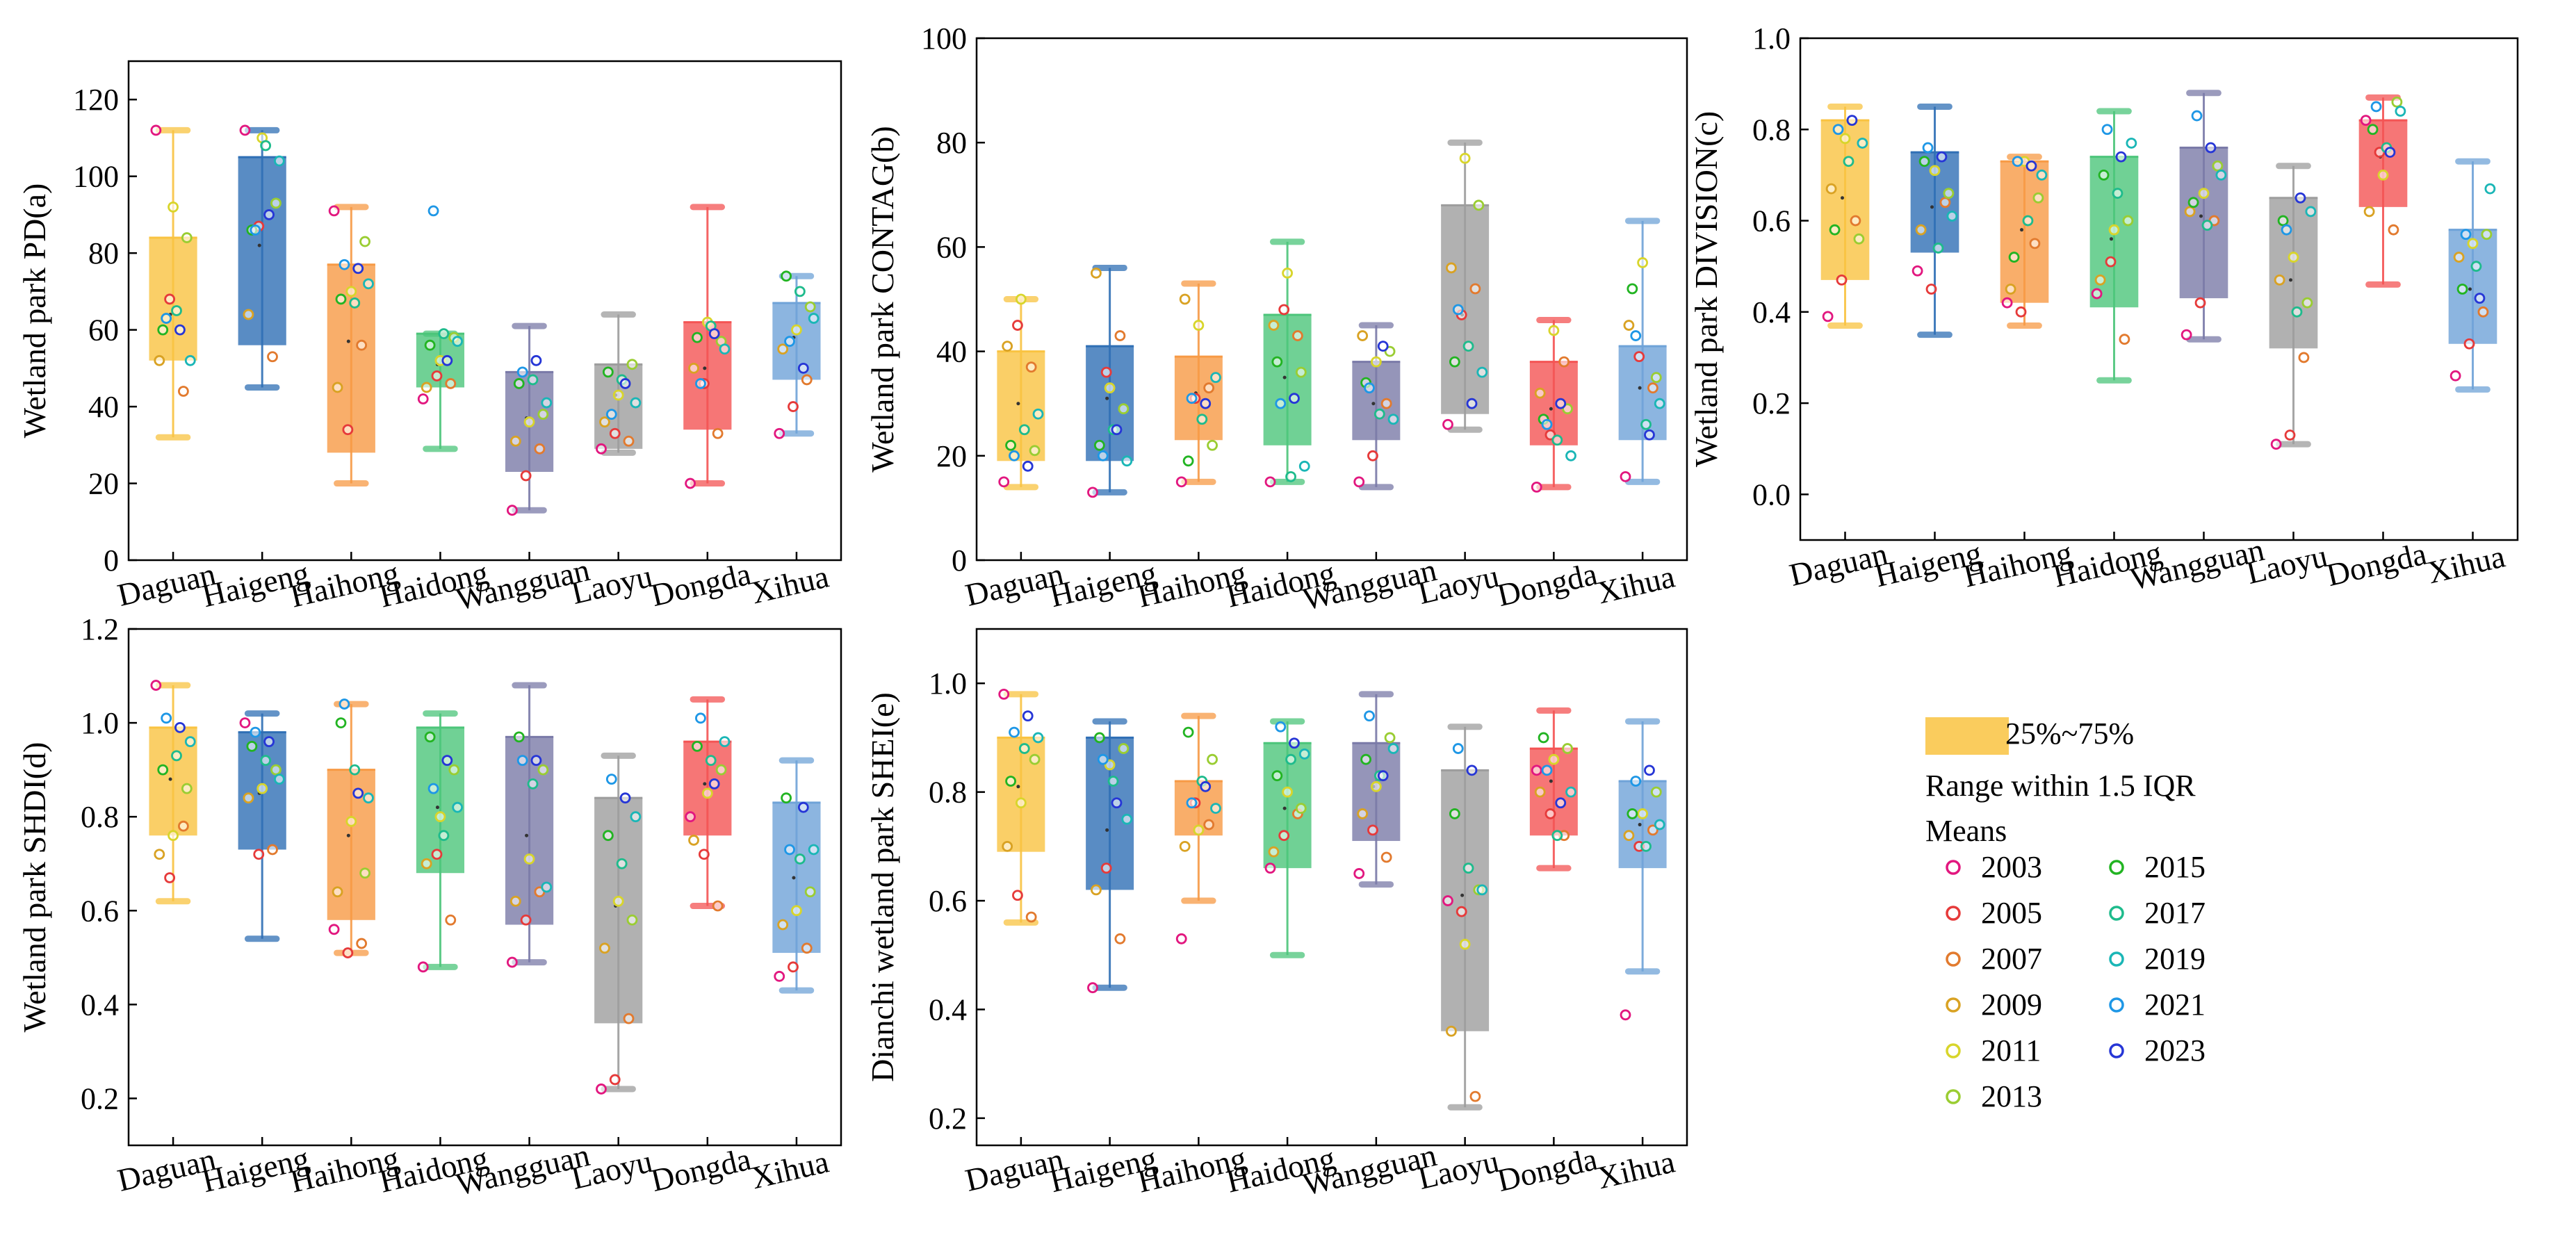 The width and height of the screenshot is (2576, 1235). I want to click on box-wangguan, so click(529, 419).